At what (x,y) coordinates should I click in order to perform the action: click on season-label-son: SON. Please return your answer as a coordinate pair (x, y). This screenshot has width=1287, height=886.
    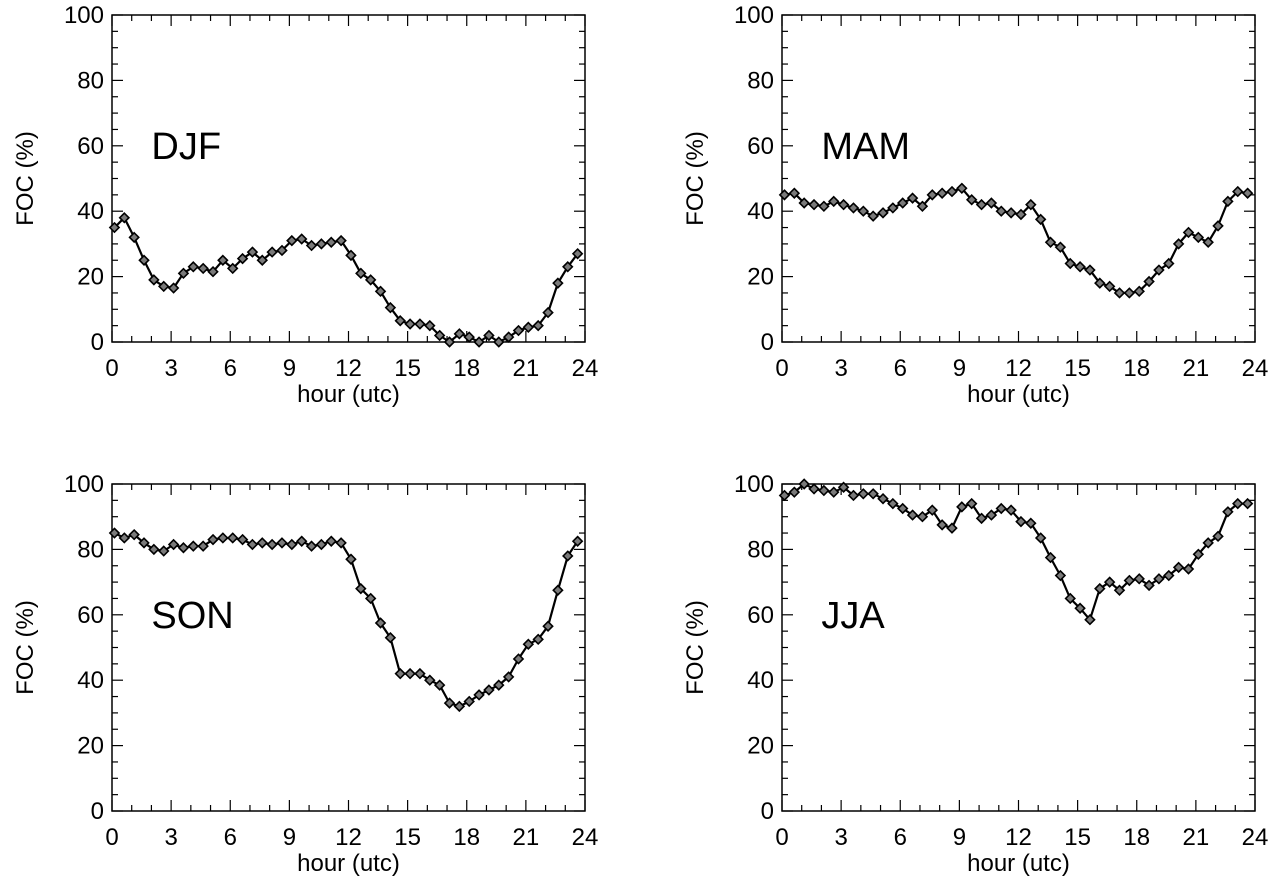
    Looking at the image, I should click on (192, 616).